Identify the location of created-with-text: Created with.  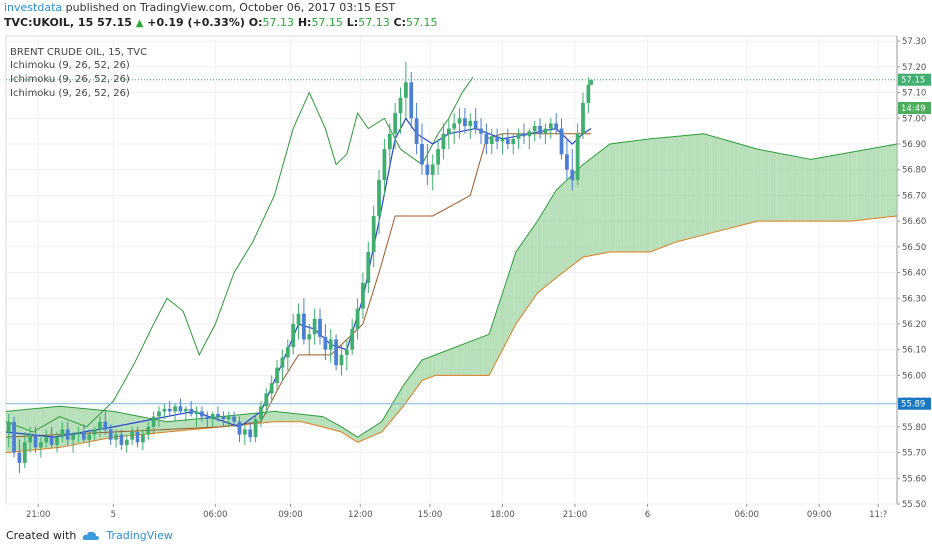
(41, 535).